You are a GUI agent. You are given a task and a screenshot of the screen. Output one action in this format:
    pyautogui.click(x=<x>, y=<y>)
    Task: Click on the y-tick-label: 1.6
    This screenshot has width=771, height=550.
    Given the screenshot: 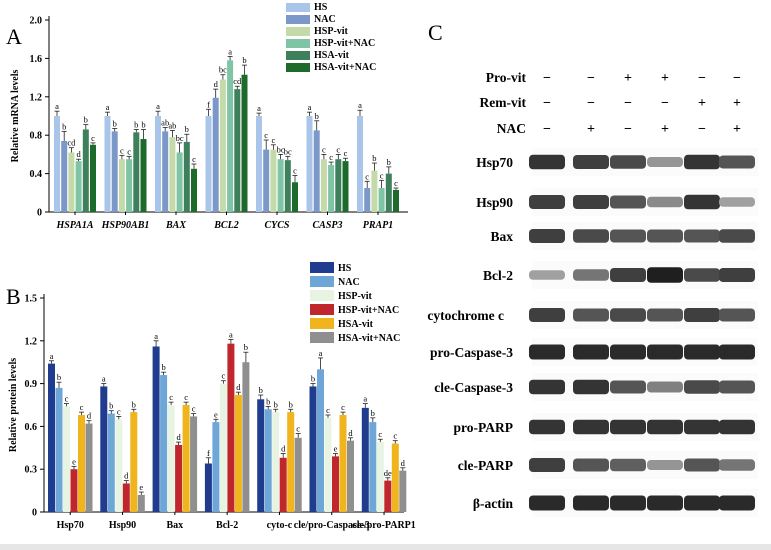 What is the action you would take?
    pyautogui.click(x=36, y=59)
    